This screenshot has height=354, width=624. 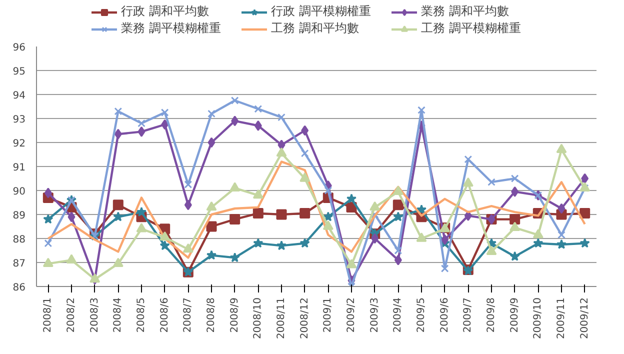 What do you see at coordinates (19, 288) in the screenshot?
I see `y-tick-label: 86` at bounding box center [19, 288].